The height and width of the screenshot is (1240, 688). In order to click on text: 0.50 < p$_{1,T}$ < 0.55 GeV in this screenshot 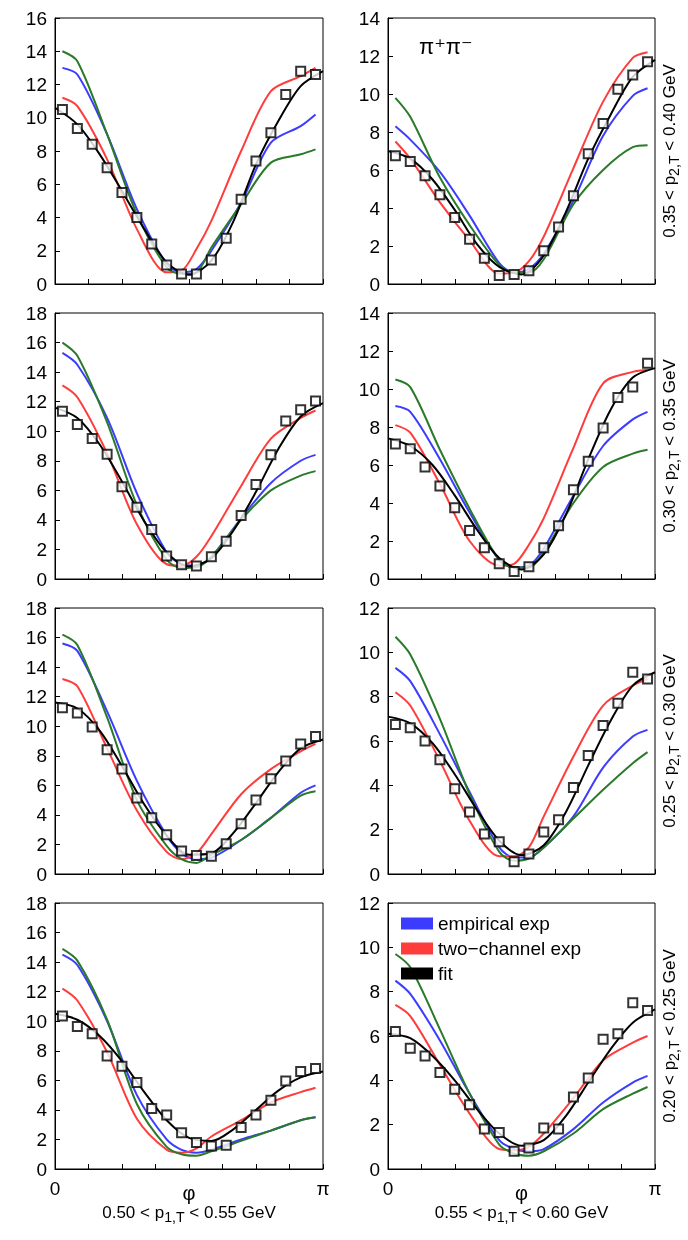, I will do `click(189, 1214)`.